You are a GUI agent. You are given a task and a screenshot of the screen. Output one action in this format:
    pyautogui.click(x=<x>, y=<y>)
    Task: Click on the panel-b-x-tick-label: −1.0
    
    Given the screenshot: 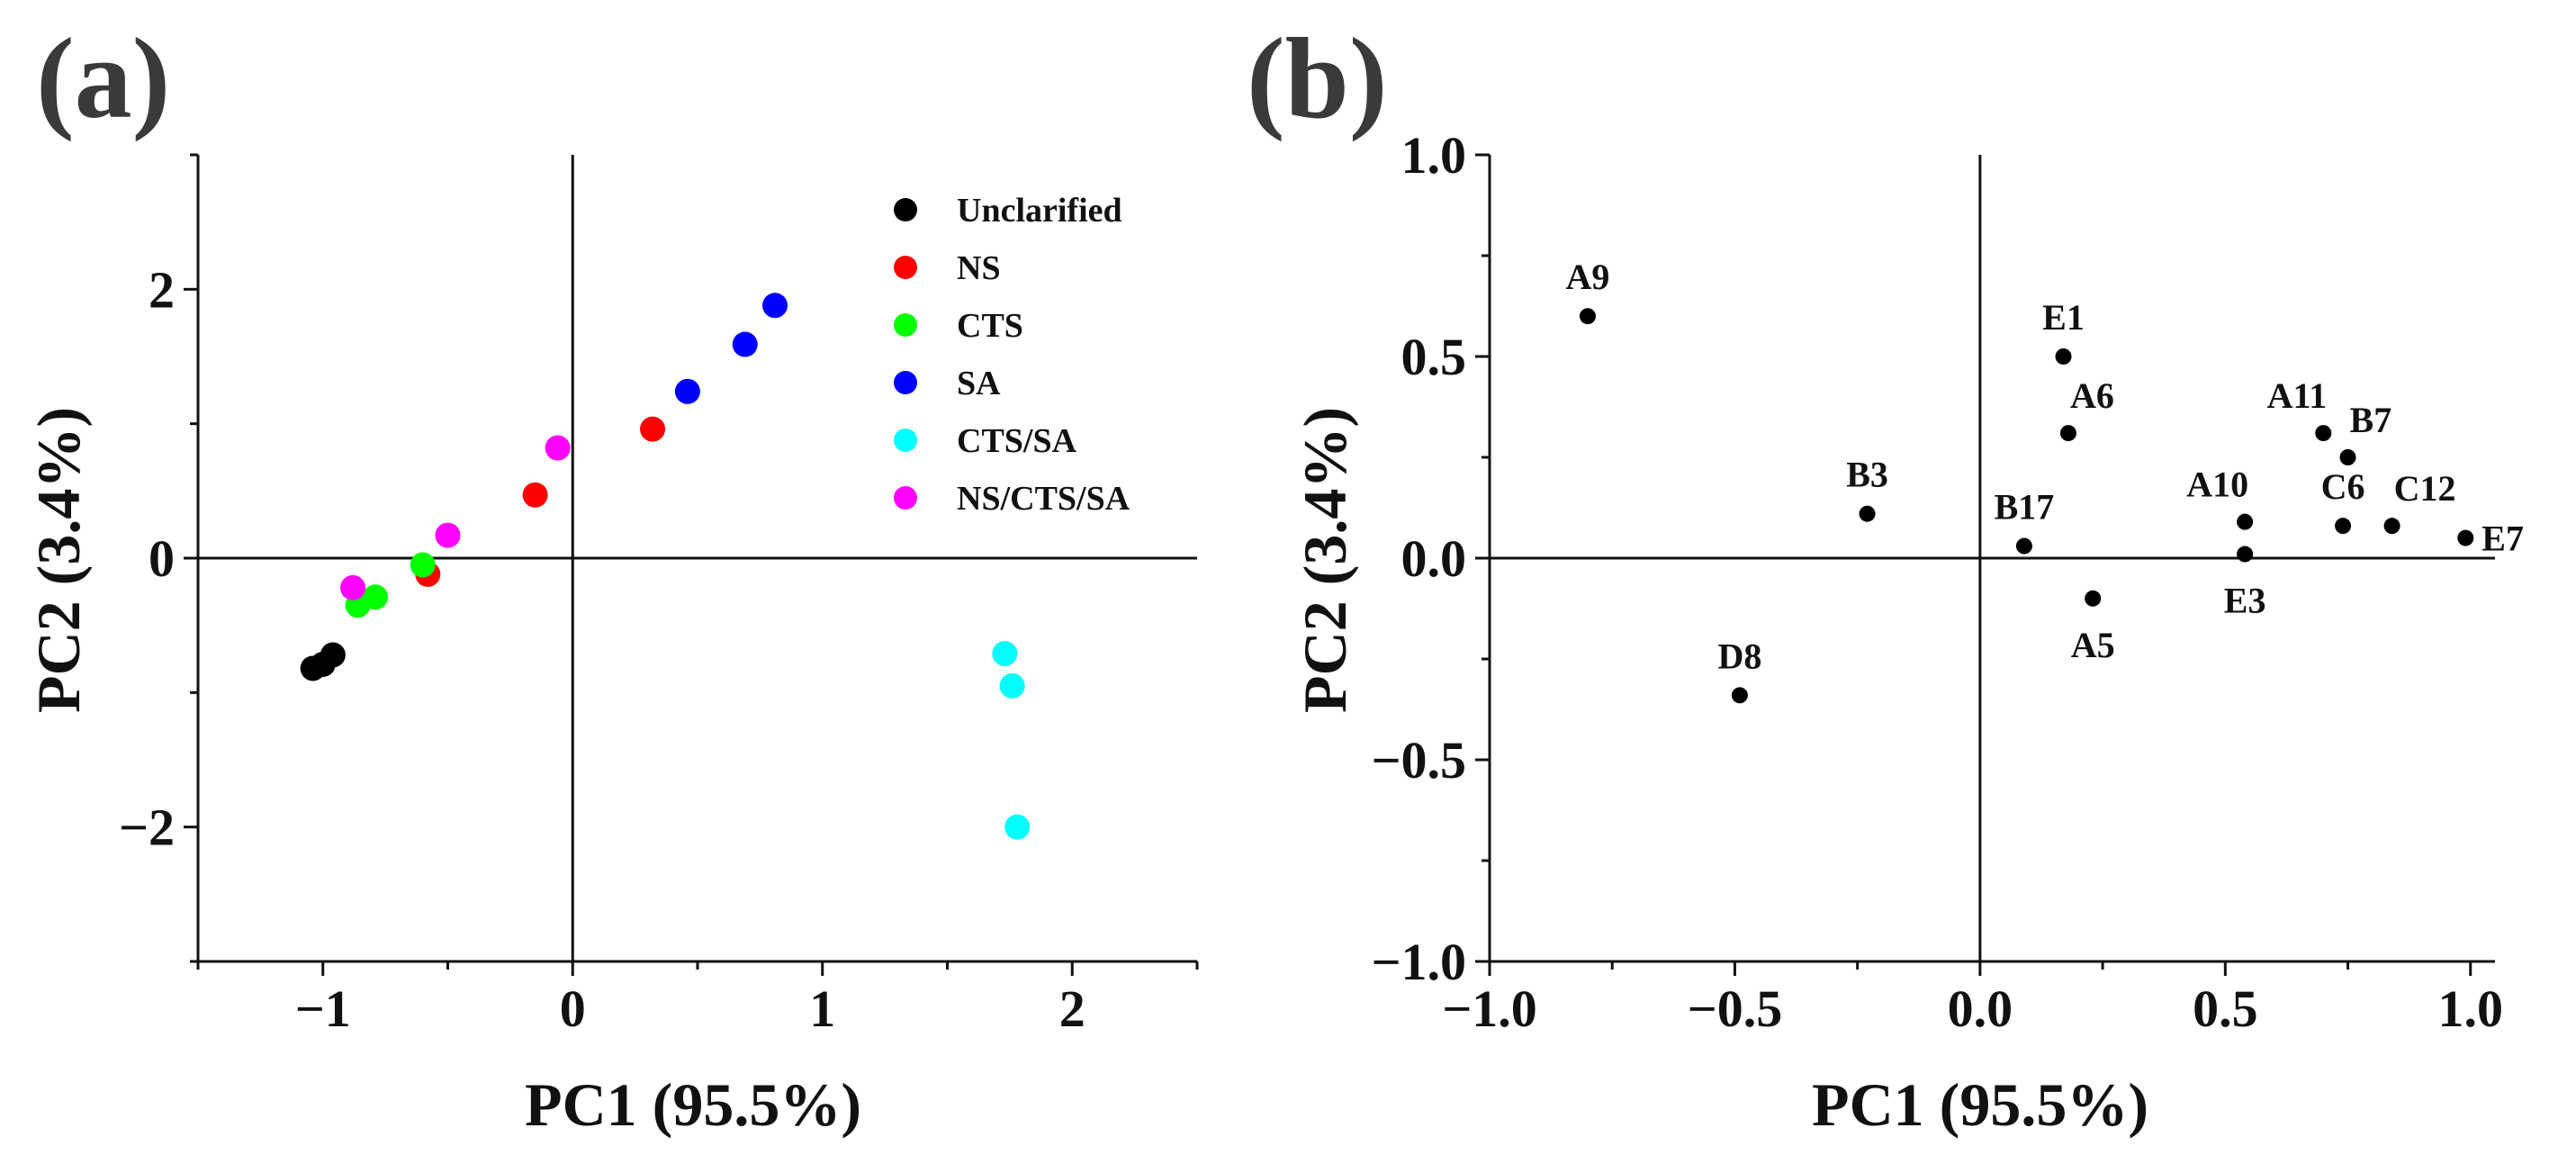 What is the action you would take?
    pyautogui.click(x=1489, y=1009)
    